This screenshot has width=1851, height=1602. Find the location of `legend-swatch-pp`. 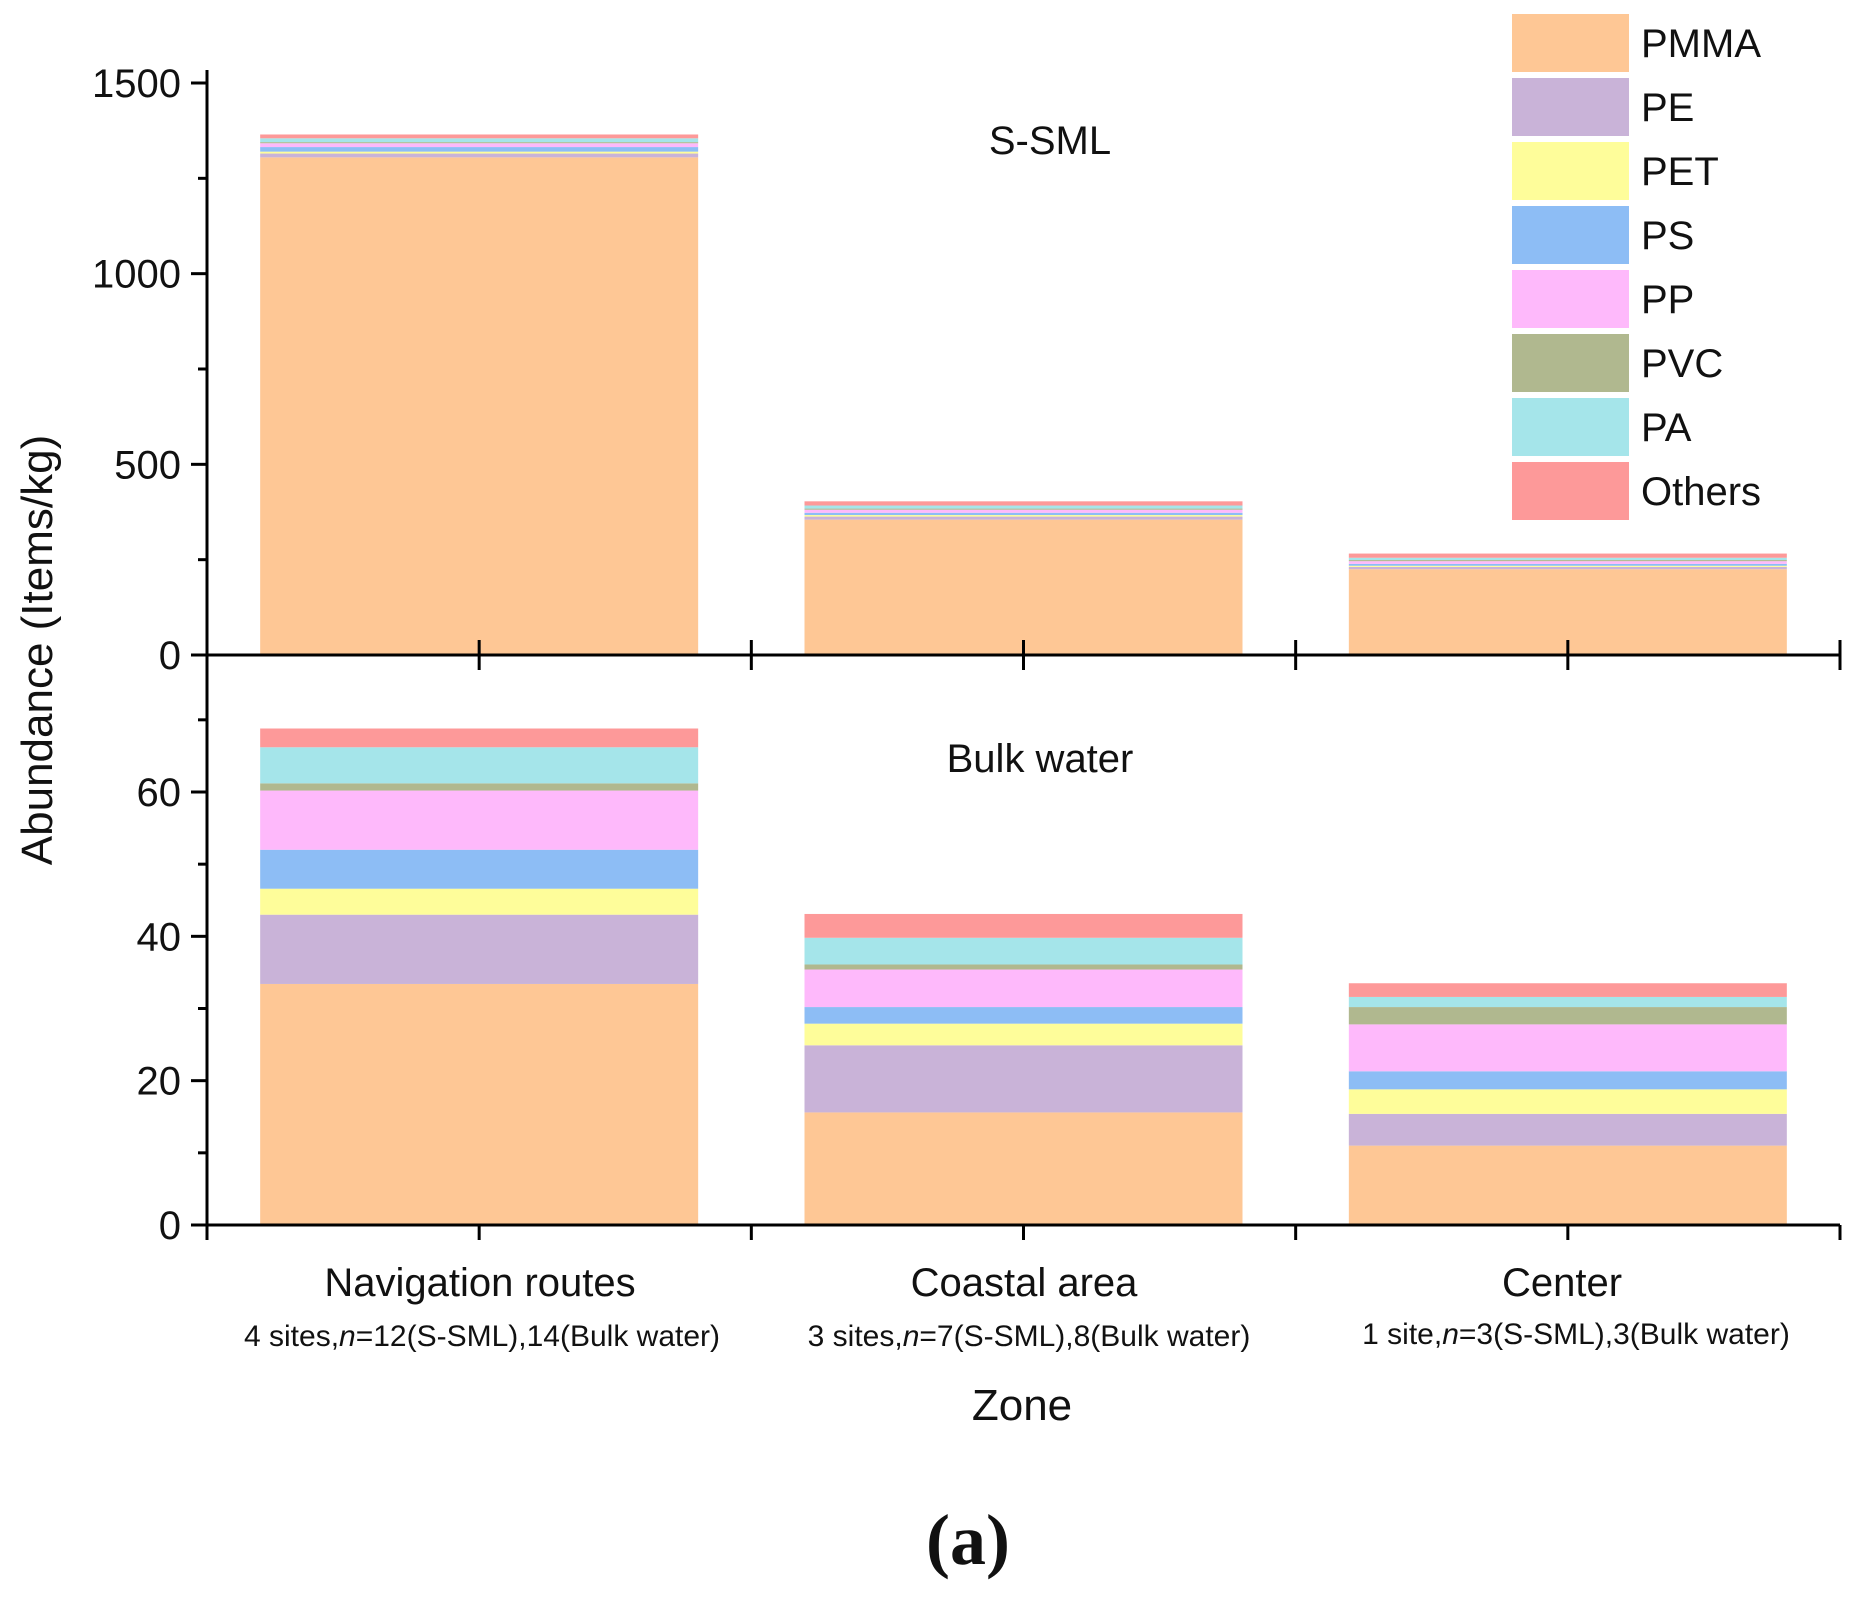

legend-swatch-pp is located at coordinates (1570, 299).